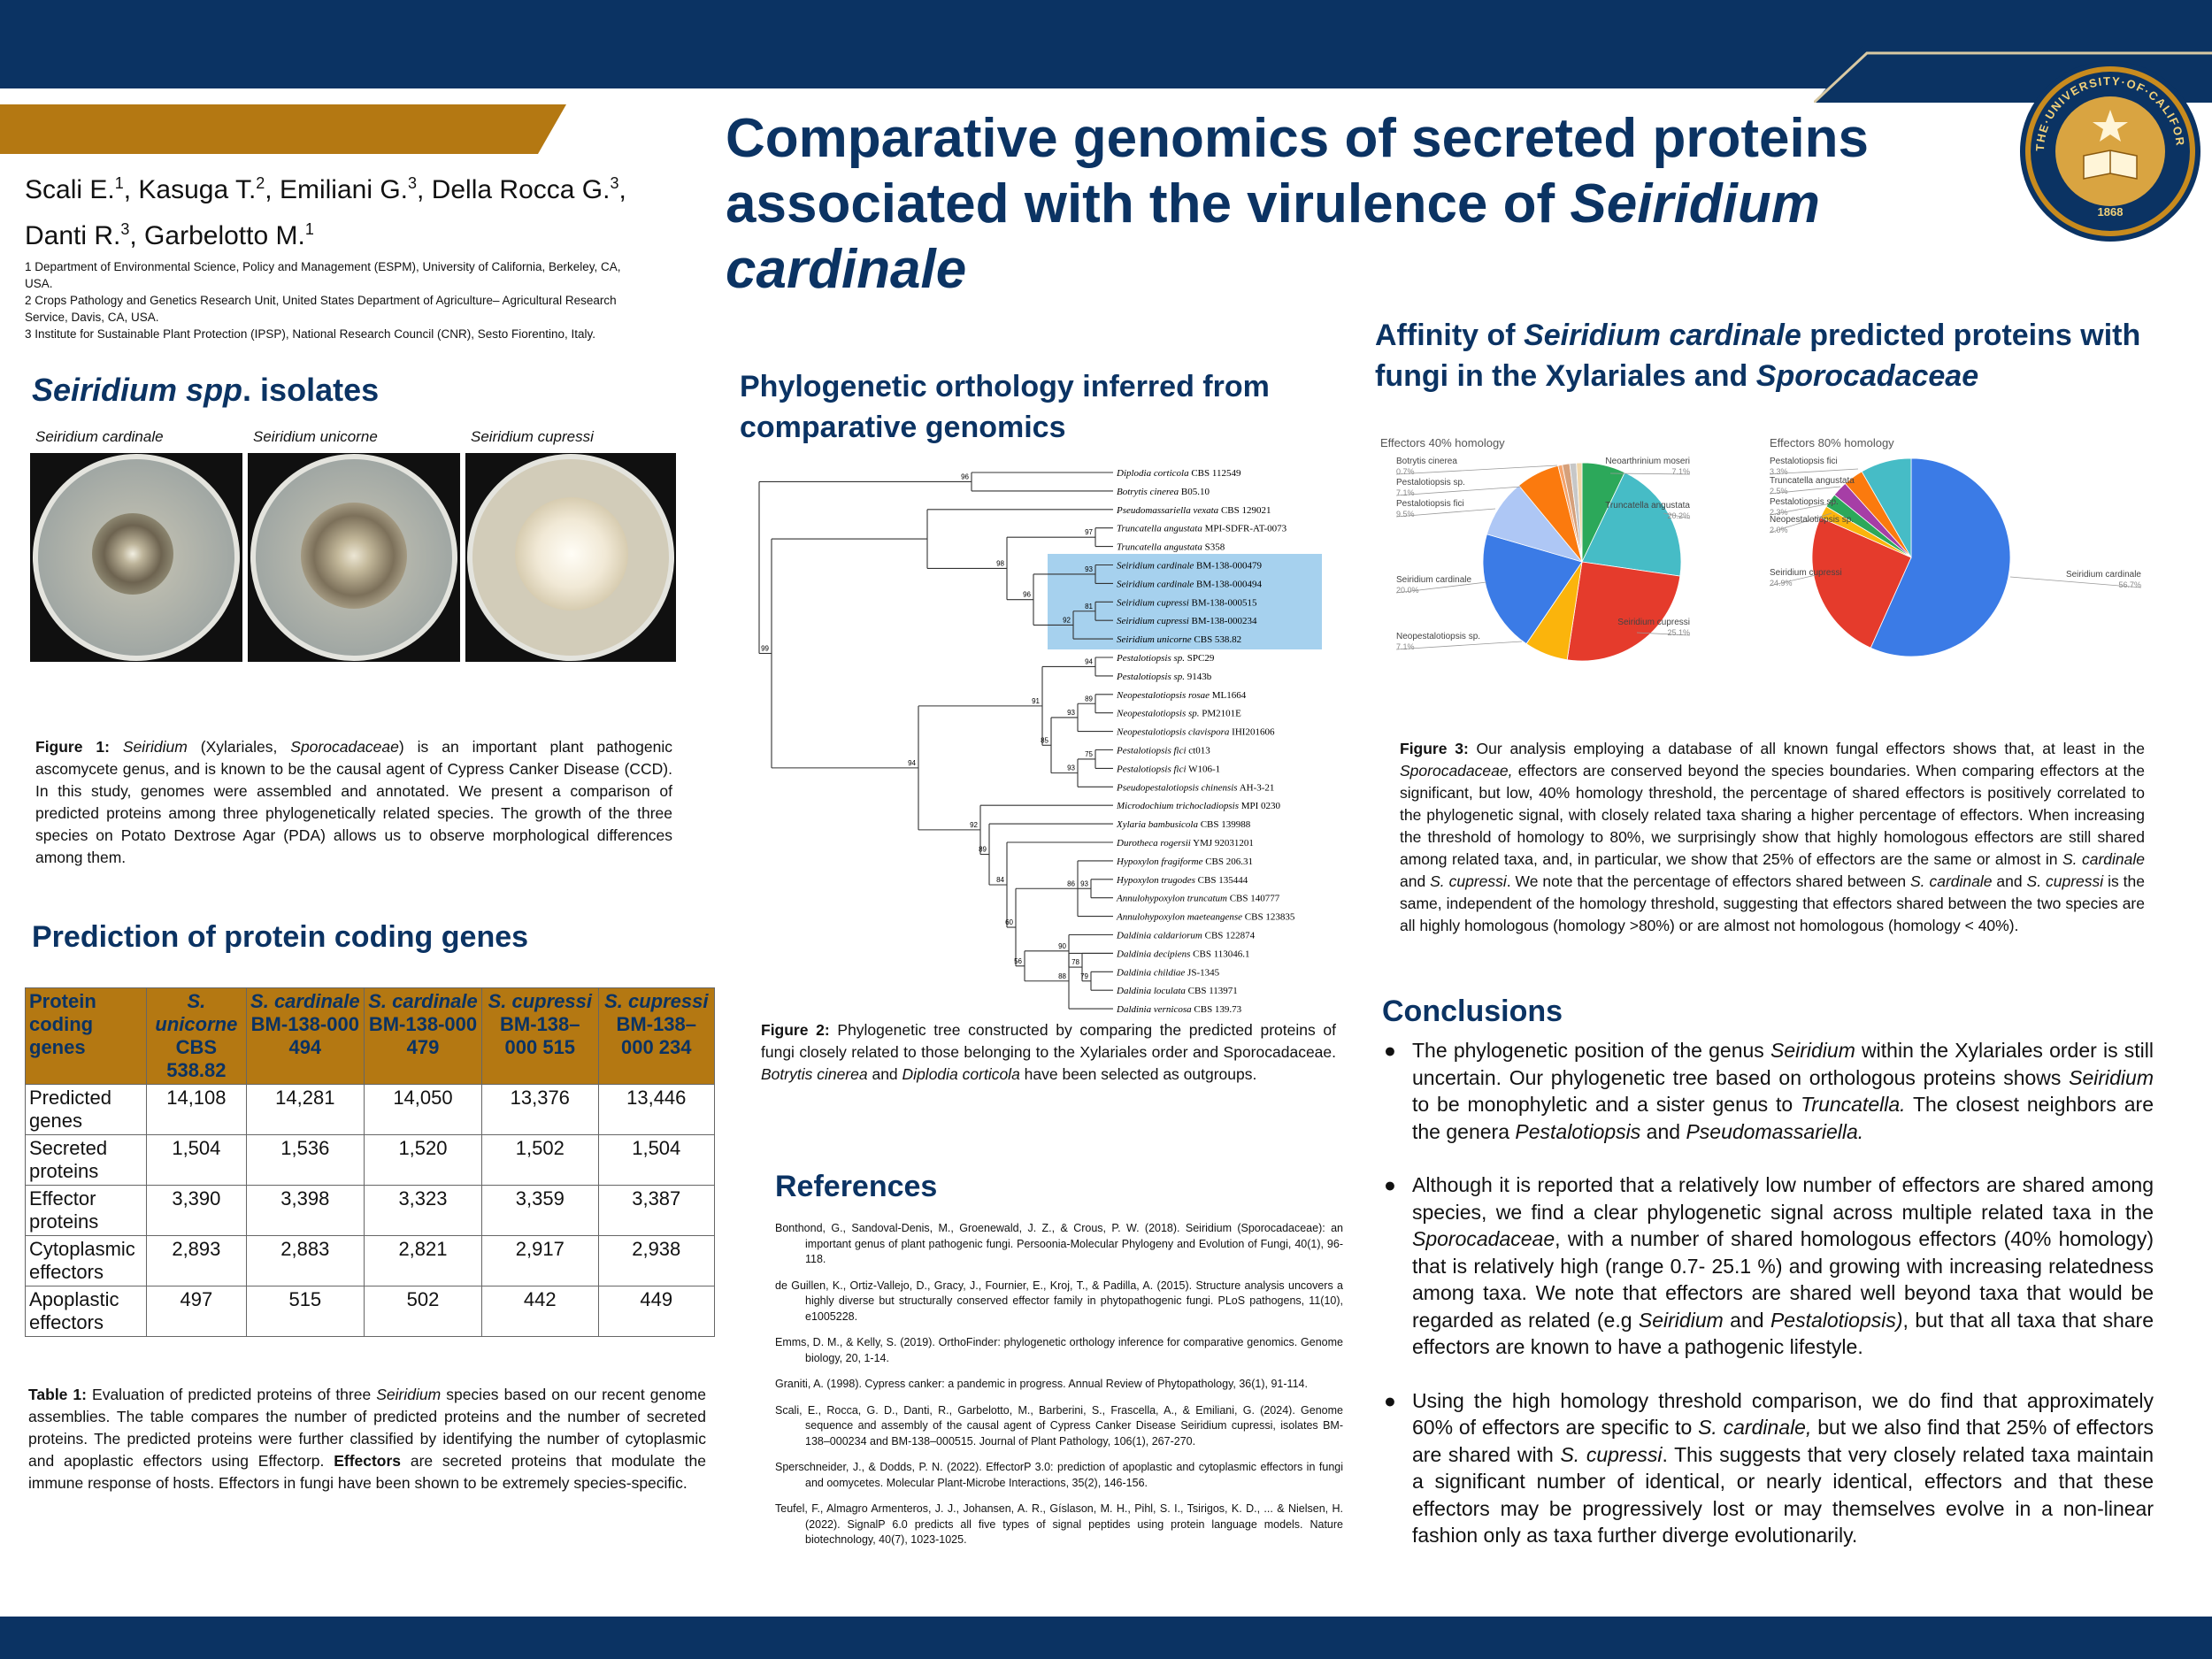  Describe the element at coordinates (1779, 472) in the screenshot. I see `pie-percent: 3.3%` at that location.